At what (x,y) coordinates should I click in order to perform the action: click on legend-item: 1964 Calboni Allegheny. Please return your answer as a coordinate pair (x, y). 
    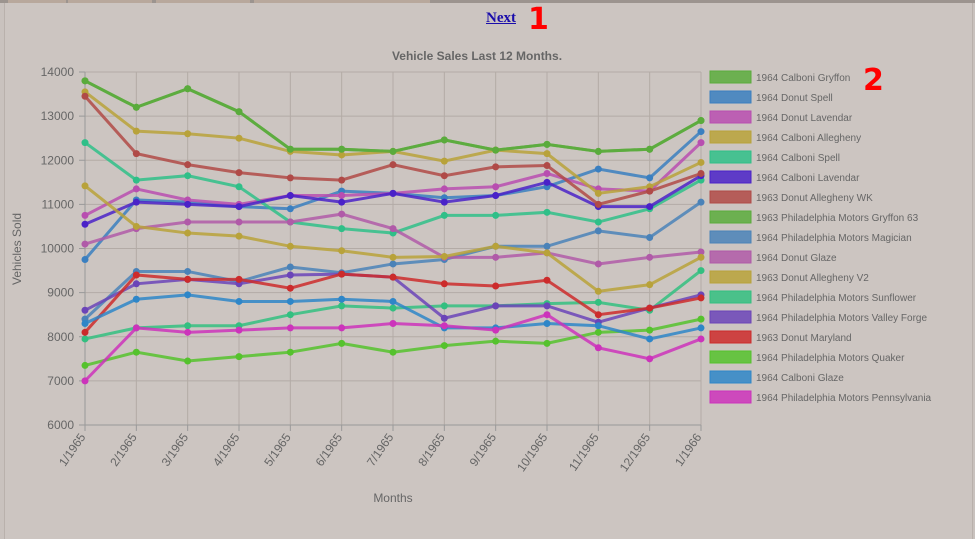
    Looking at the image, I should click on (785, 137).